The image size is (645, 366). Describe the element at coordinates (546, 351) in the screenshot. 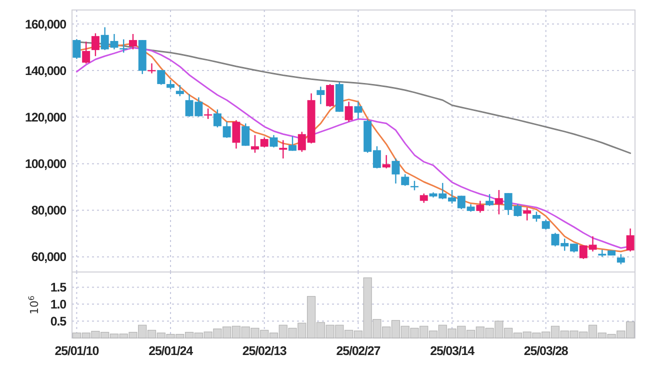

I see `x-tick-label: 25/03/28` at that location.